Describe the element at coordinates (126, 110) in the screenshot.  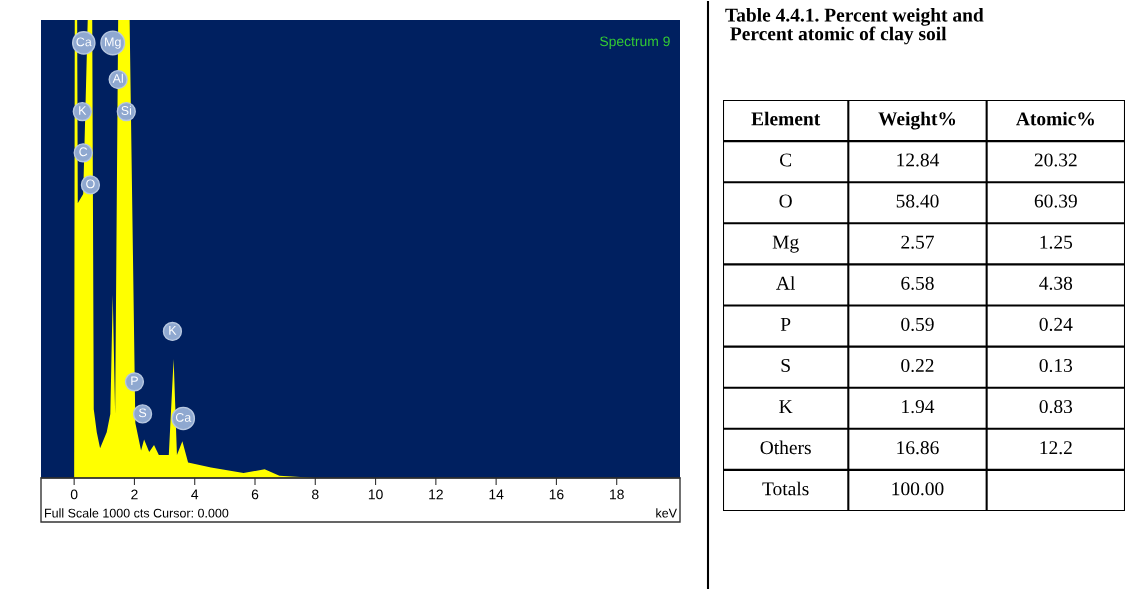
I see `annotation: Si` at that location.